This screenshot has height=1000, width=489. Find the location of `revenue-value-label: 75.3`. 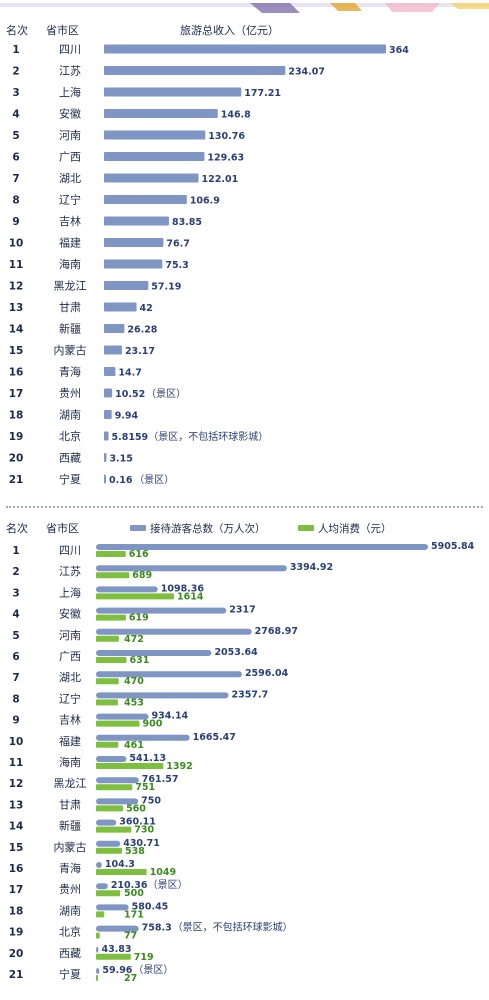

revenue-value-label: 75.3 is located at coordinates (176, 265).